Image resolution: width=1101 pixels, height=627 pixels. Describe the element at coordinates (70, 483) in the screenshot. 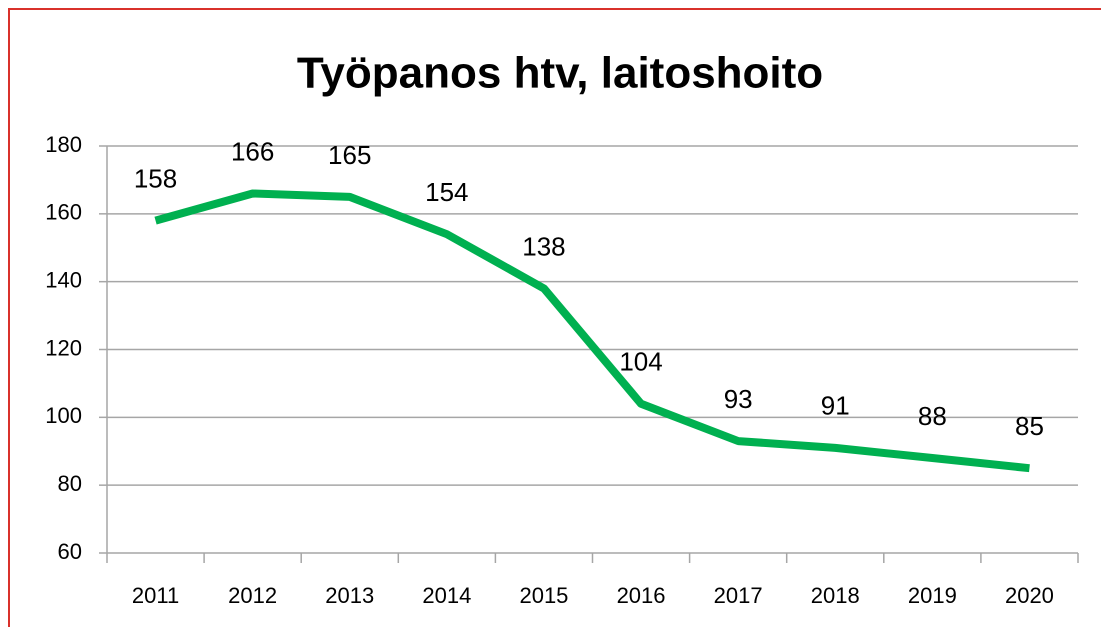

I see `y-tick-label: 80` at that location.